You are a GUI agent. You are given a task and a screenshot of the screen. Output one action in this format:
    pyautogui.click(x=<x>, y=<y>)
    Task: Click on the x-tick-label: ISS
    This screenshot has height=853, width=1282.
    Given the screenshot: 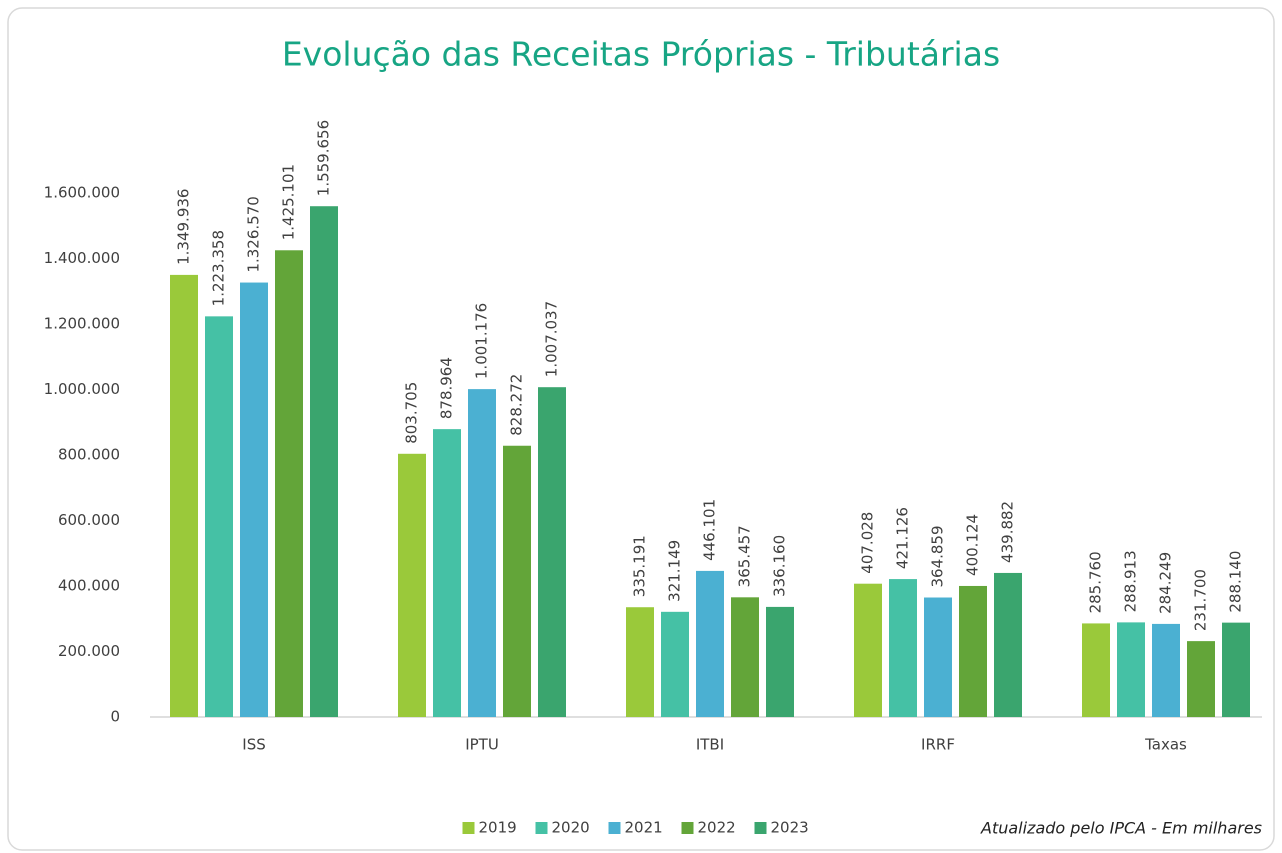 What is the action you would take?
    pyautogui.click(x=253, y=745)
    